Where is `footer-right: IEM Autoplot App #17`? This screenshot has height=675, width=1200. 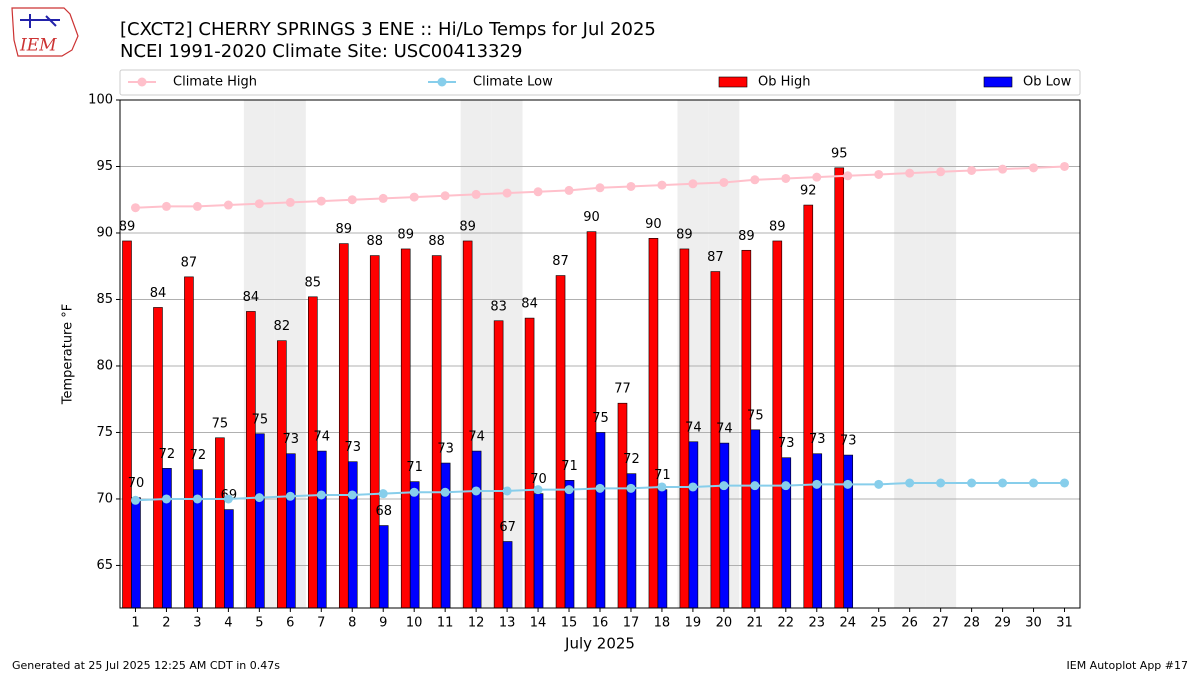
footer-right: IEM Autoplot App #17 is located at coordinates (1128, 665).